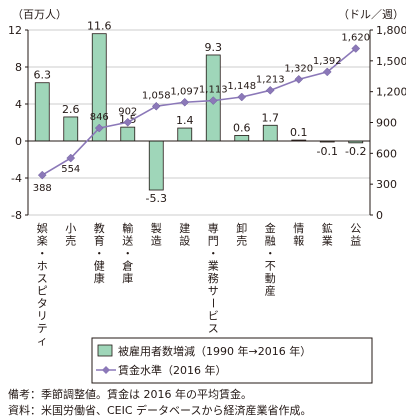  I want to click on left-tick-label: 8, so click(18, 67).